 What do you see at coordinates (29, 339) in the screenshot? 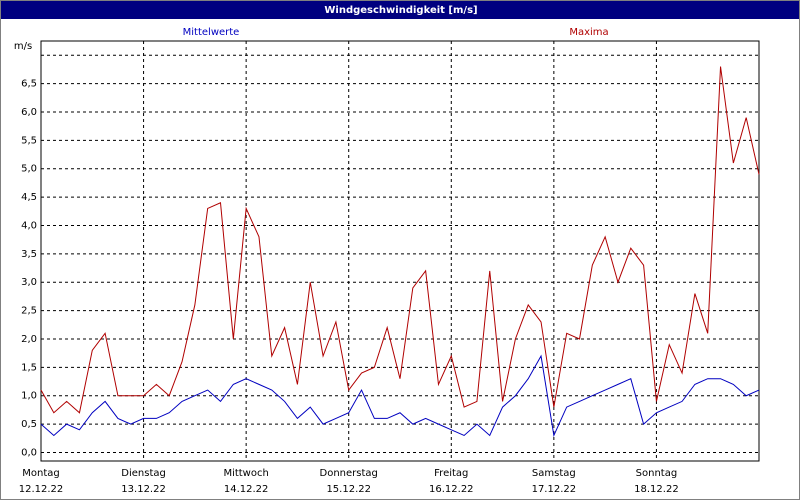
I see `y-tick-label: 2,0` at bounding box center [29, 339].